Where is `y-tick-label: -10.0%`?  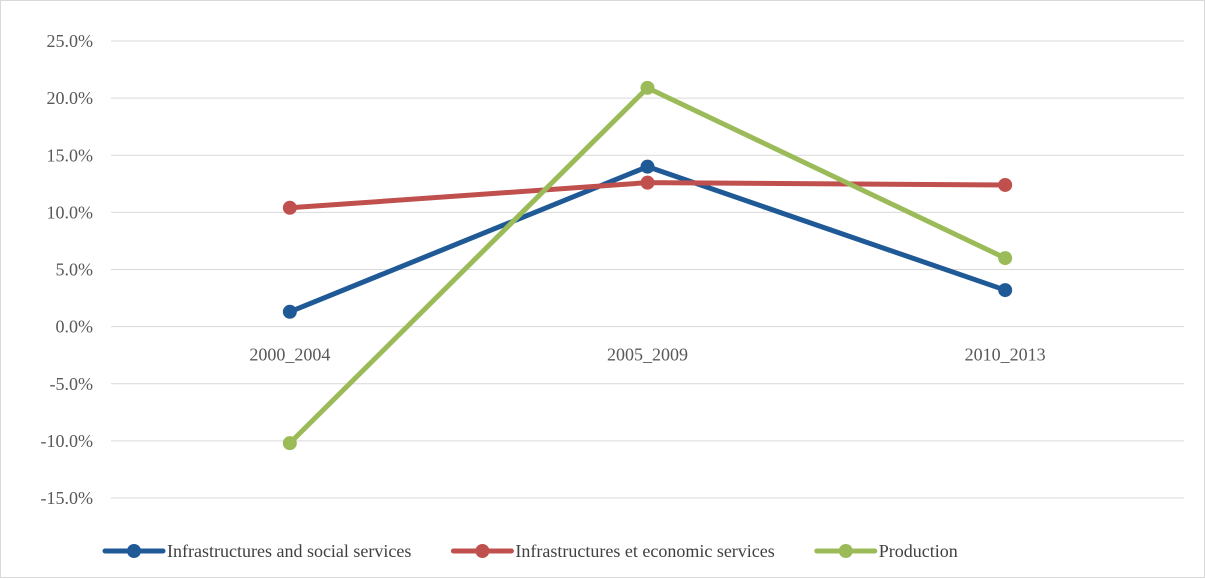
y-tick-label: -10.0% is located at coordinates (67, 441).